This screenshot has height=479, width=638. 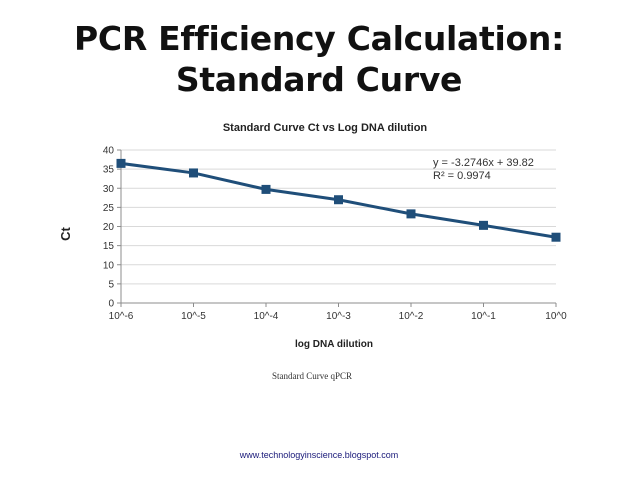 What do you see at coordinates (483, 316) in the screenshot?
I see `x-tick-label-5: 10^-1` at bounding box center [483, 316].